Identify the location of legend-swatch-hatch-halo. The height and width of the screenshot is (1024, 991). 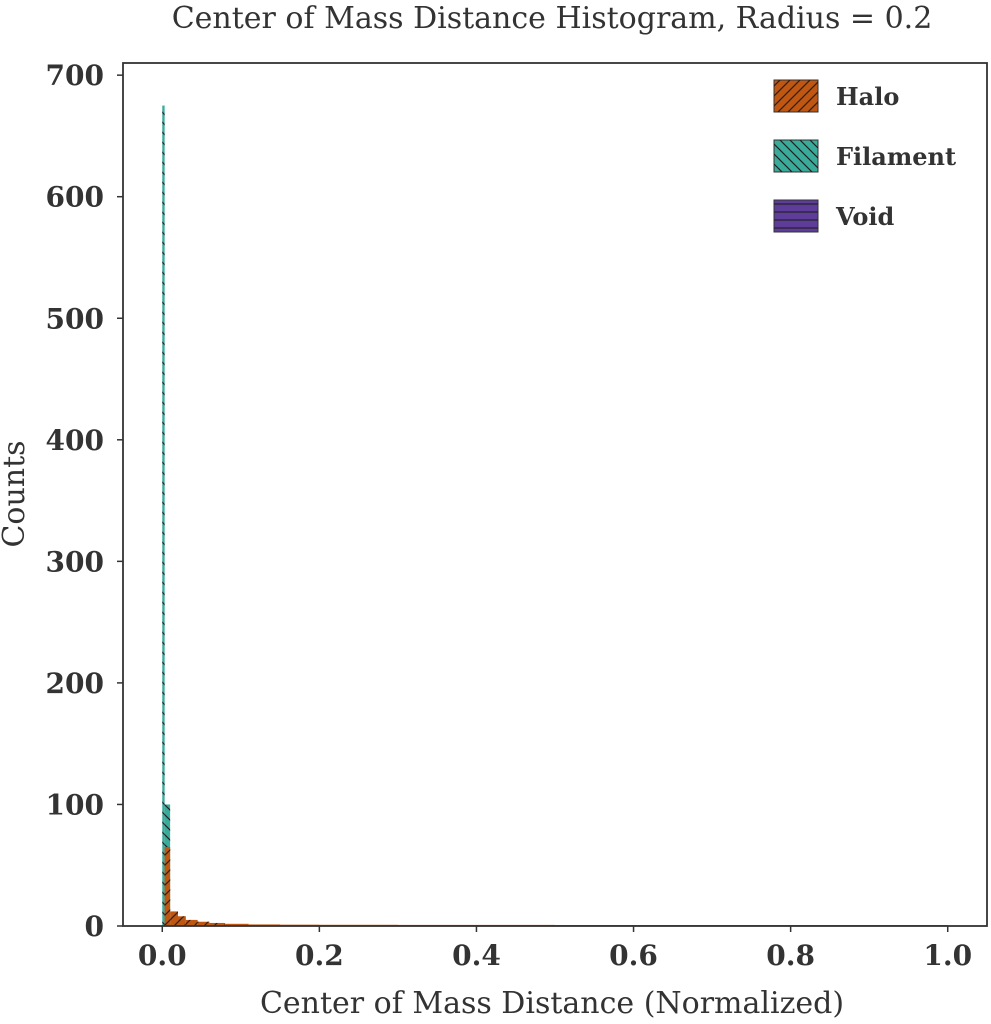
(796, 96).